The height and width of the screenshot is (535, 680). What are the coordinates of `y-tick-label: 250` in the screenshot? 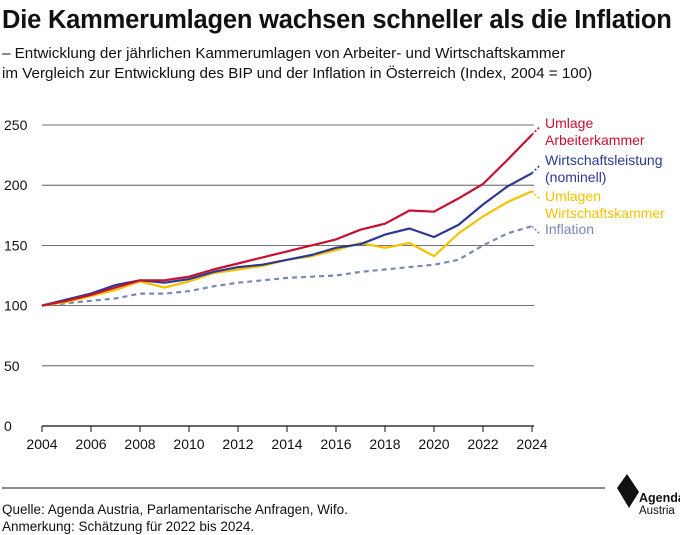 It's located at (16, 125).